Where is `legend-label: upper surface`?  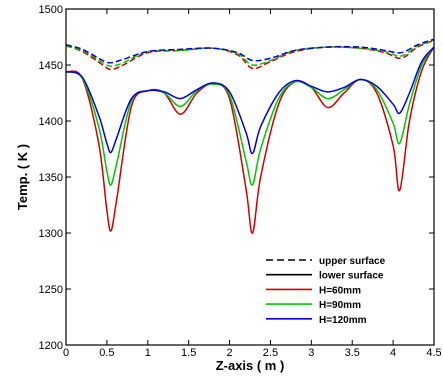
legend-label: upper surface is located at coordinates (352, 261).